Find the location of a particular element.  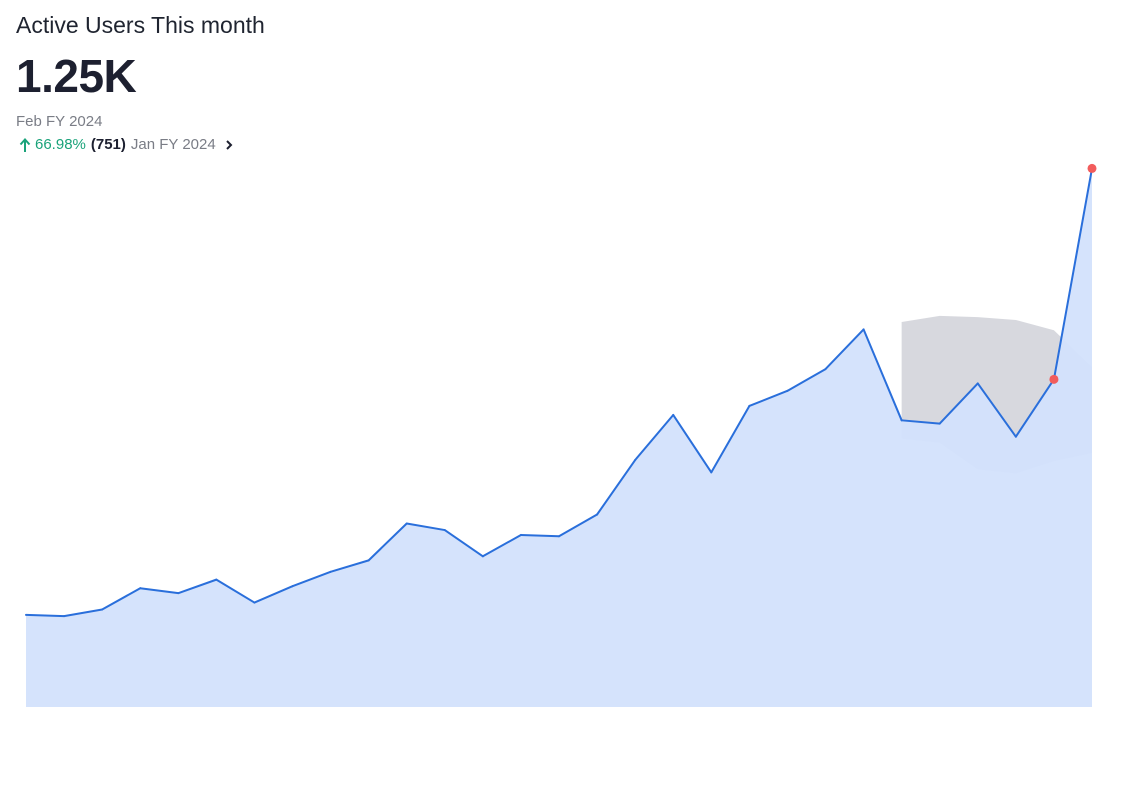

comparison-link: 66.98% (751) Jan FY 2024 is located at coordinates (366, 145).